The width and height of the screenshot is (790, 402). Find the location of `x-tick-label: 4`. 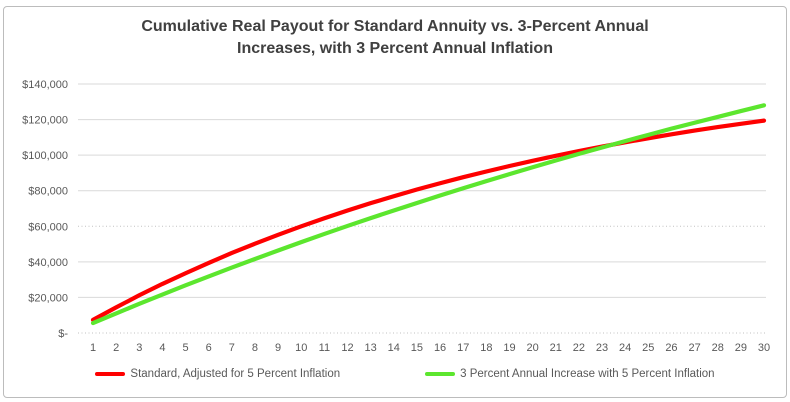

x-tick-label: 4 is located at coordinates (162, 348).